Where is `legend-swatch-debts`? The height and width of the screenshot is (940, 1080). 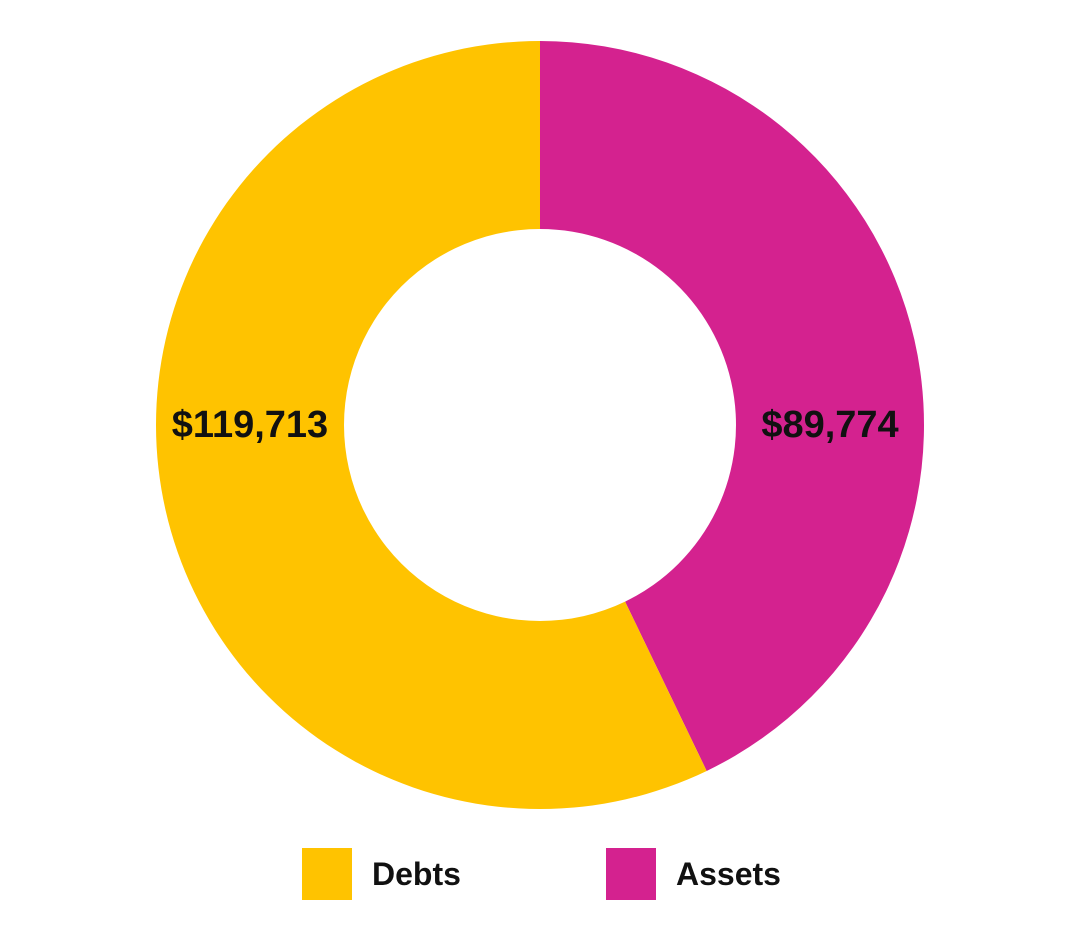 legend-swatch-debts is located at coordinates (327, 874).